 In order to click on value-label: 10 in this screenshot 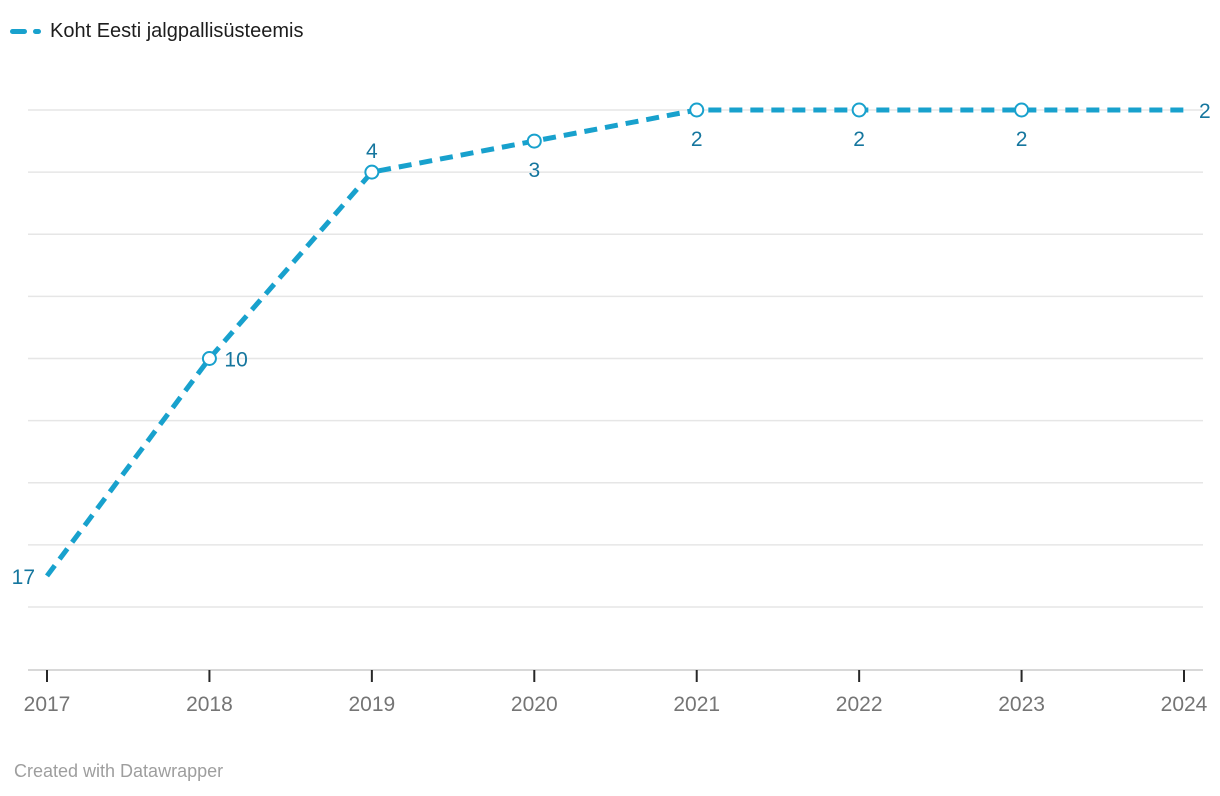, I will do `click(235, 360)`.